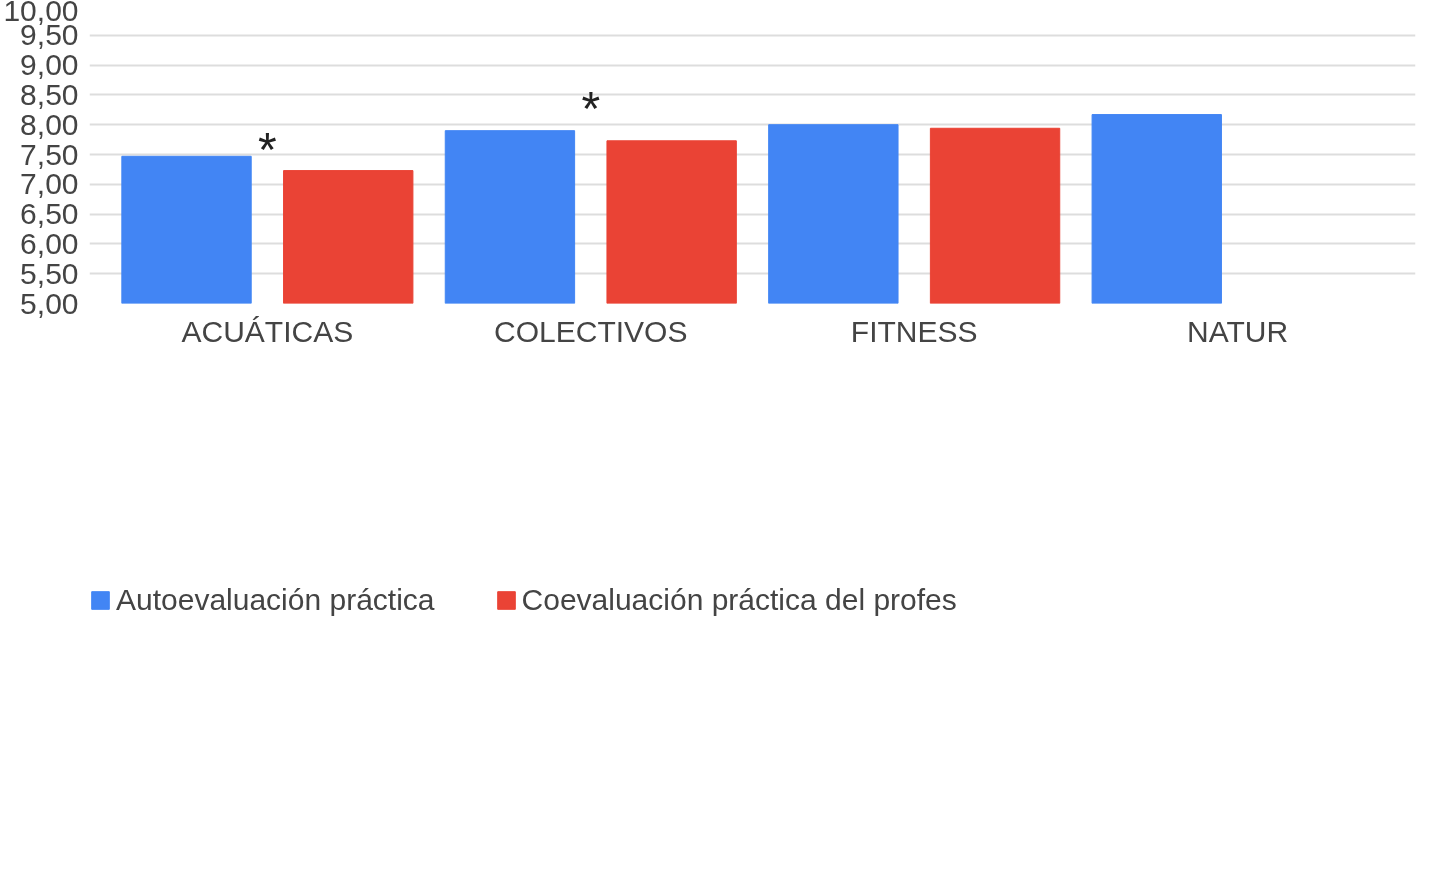 Image resolution: width=1438 pixels, height=876 pixels. What do you see at coordinates (591, 331) in the screenshot?
I see `x-tick-label: COLECTIVOS` at bounding box center [591, 331].